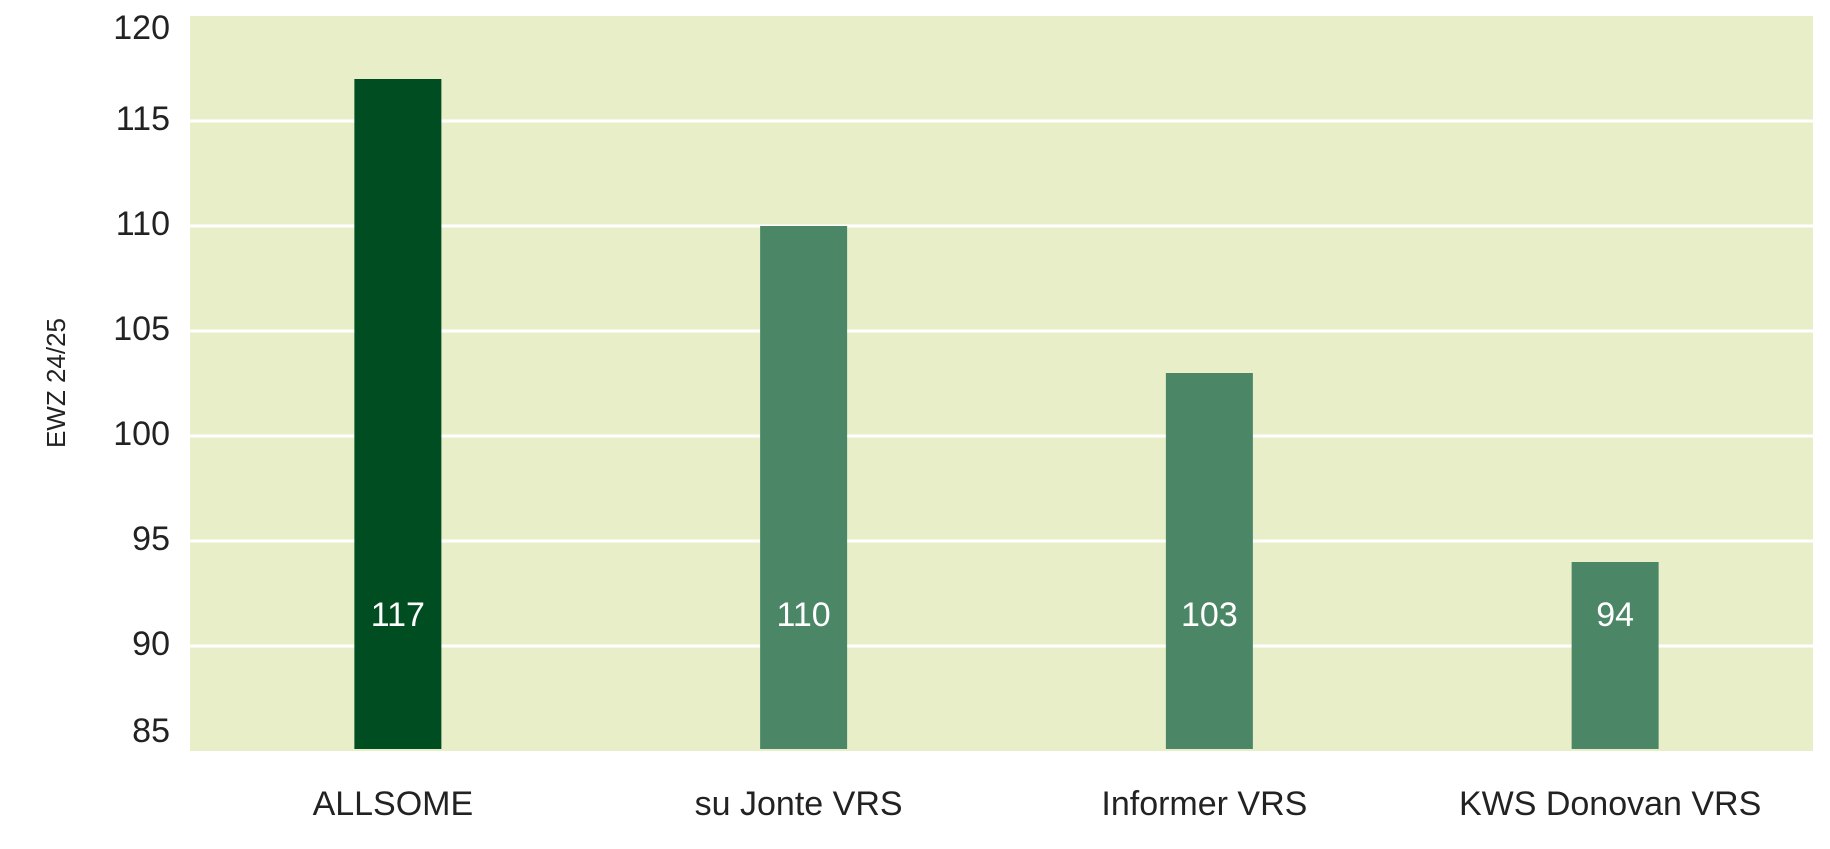  I want to click on bar-value-label: 110, so click(804, 615).